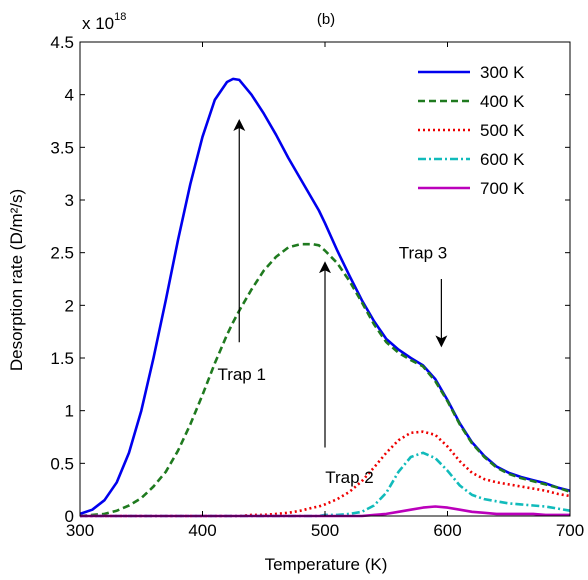  Describe the element at coordinates (570, 530) in the screenshot. I see `x-tick-label: 700` at that location.